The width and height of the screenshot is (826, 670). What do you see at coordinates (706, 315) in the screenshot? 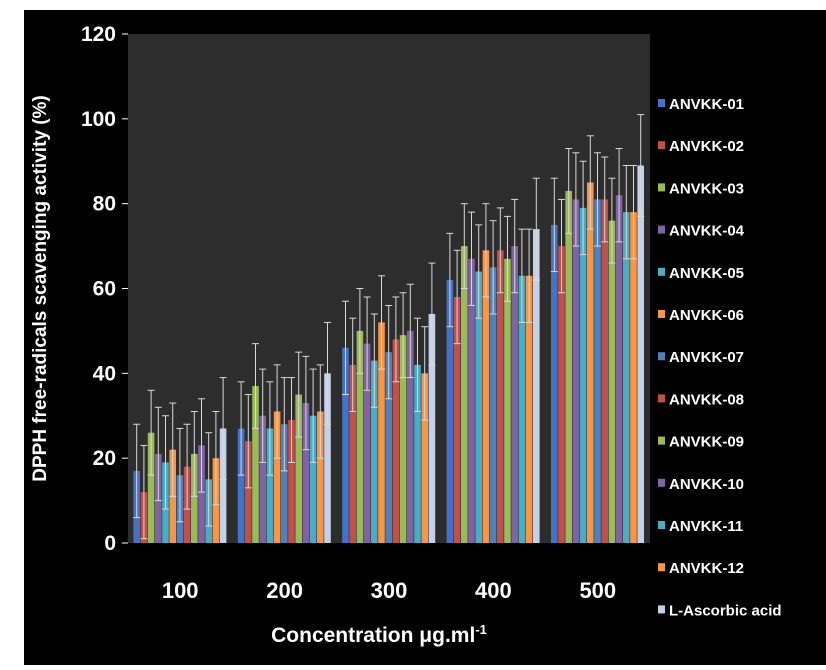
I see `legend-label: ANVKK-06` at bounding box center [706, 315].